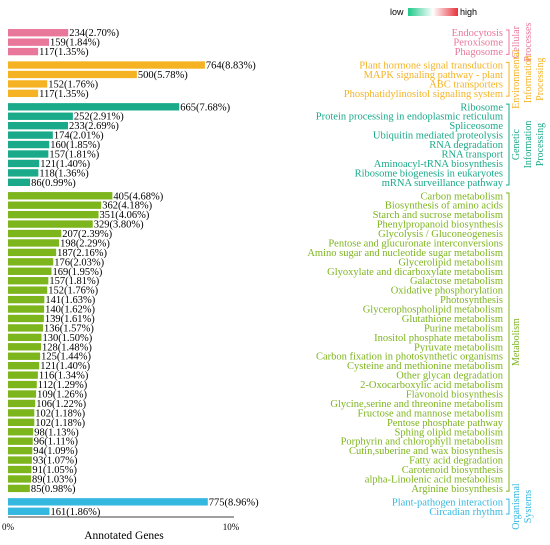  Describe the element at coordinates (77, 272) in the screenshot. I see `value-label-glyoxylate-and-dicarboxylate-metabolism: 169(1.95%)` at that location.